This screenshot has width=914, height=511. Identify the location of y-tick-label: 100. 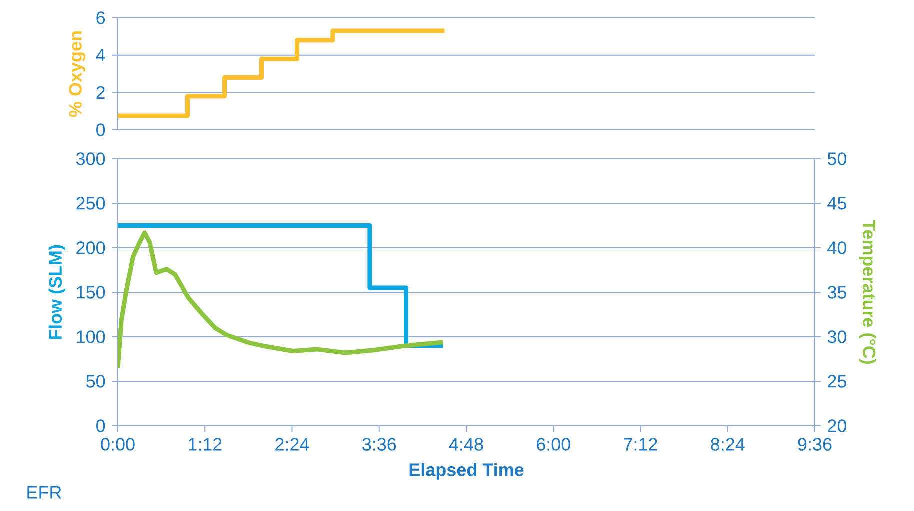
(91, 337).